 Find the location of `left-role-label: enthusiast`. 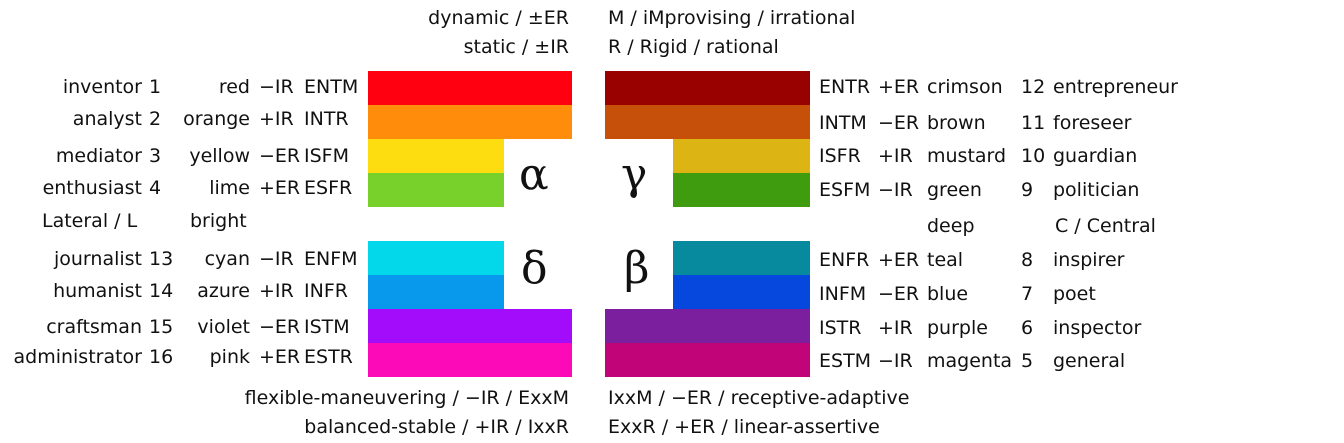

left-role-label: enthusiast is located at coordinates (92, 188).